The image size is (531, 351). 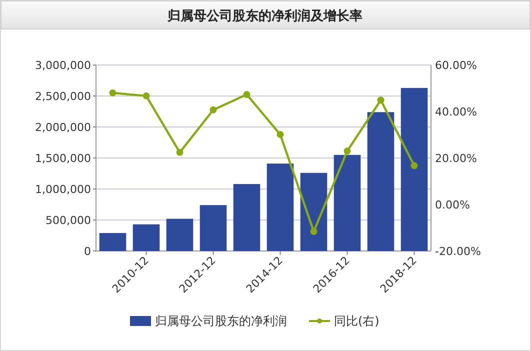 I want to click on y2-tick-label: -20.00%, so click(x=458, y=251).